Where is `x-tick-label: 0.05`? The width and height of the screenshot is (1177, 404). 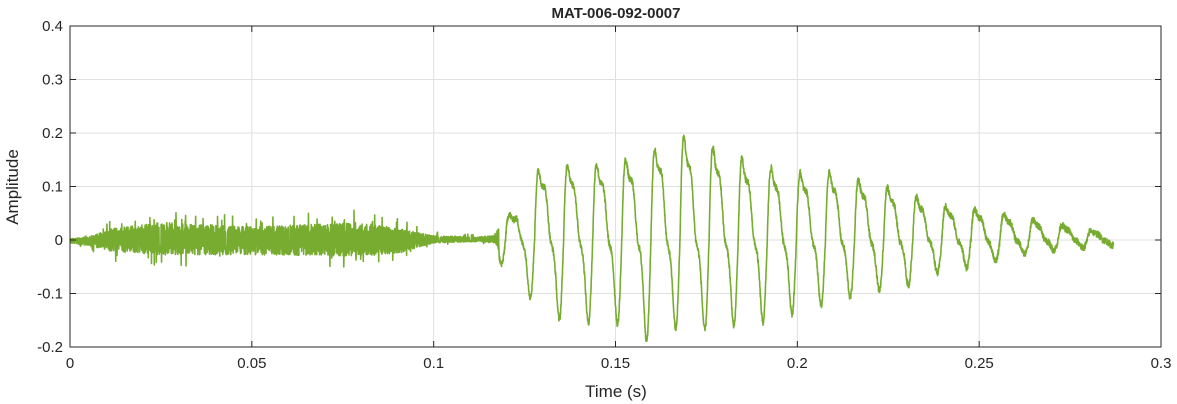
x-tick-label: 0.05 is located at coordinates (251, 363).